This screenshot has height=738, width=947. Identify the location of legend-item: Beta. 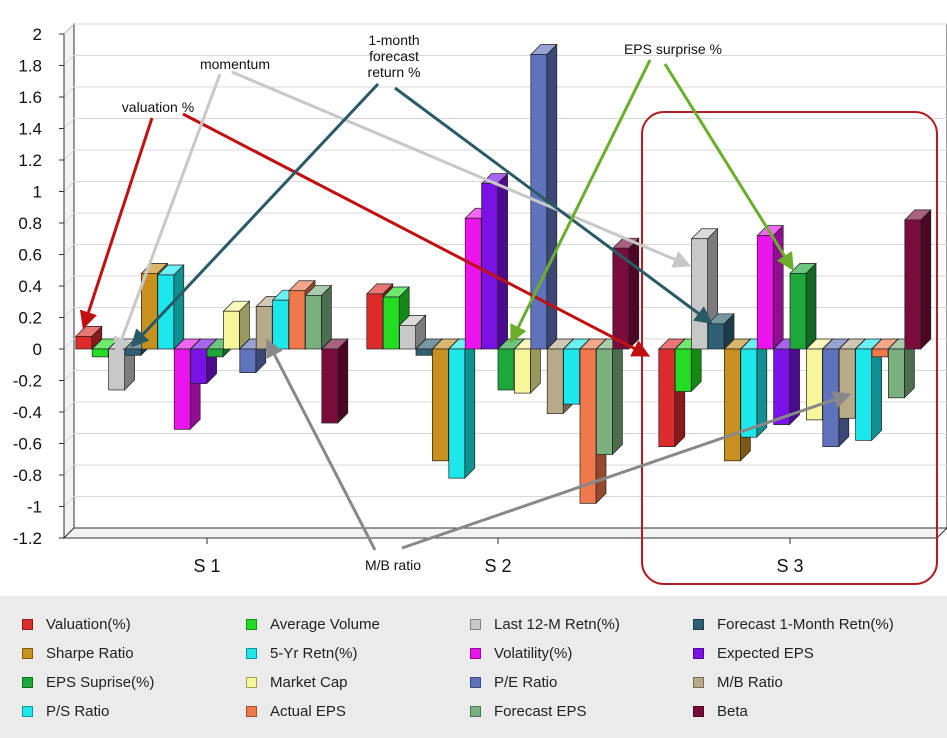
(720, 711).